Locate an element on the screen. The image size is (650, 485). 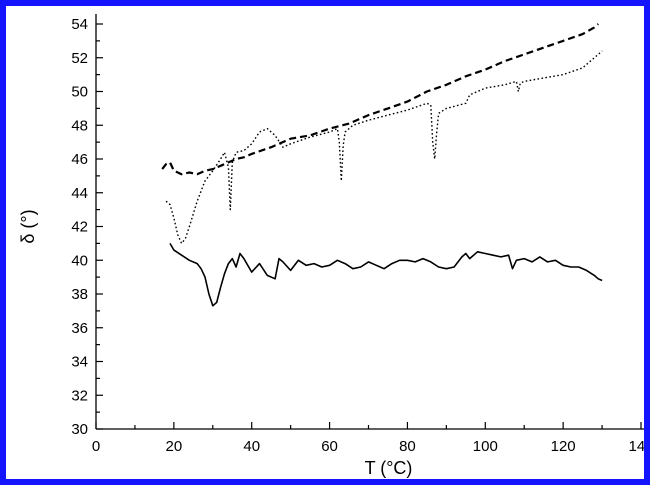
x-tick-label: 80 is located at coordinates (407, 446).